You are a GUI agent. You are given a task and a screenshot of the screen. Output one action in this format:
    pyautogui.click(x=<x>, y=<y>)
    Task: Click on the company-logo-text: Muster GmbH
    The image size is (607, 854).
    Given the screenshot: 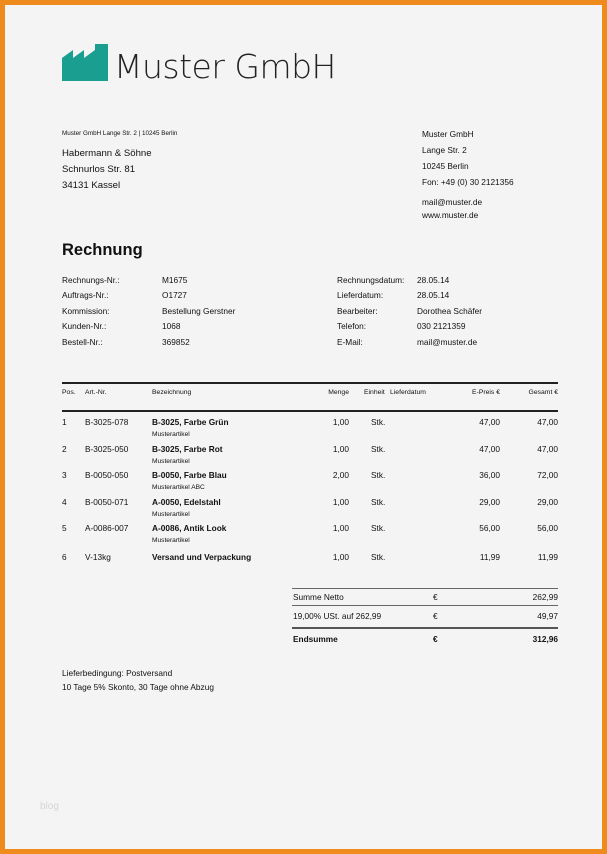 What is the action you would take?
    pyautogui.click(x=225, y=66)
    